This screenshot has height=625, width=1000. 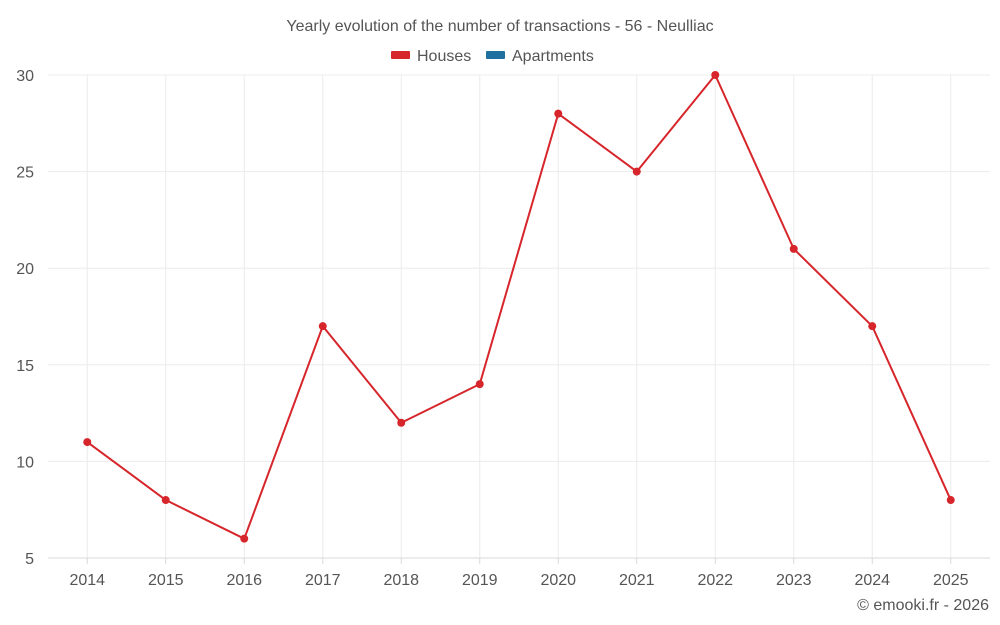 I want to click on legend-item-houses: Houses, so click(x=431, y=56).